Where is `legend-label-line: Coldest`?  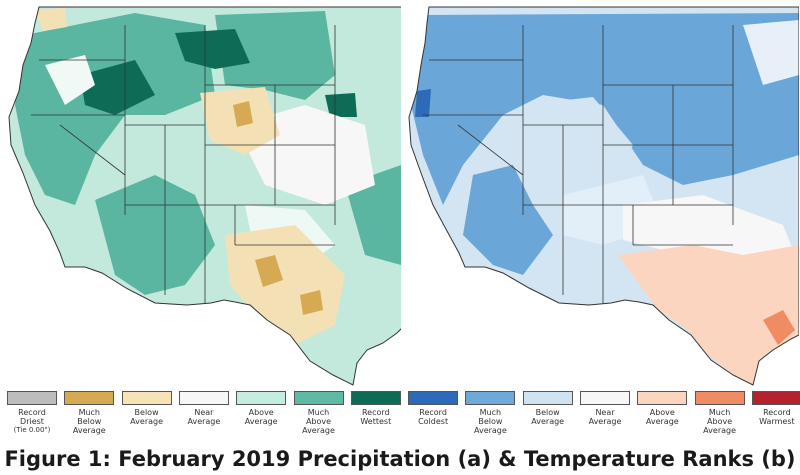 legend-label-line: Coldest is located at coordinates (433, 421).